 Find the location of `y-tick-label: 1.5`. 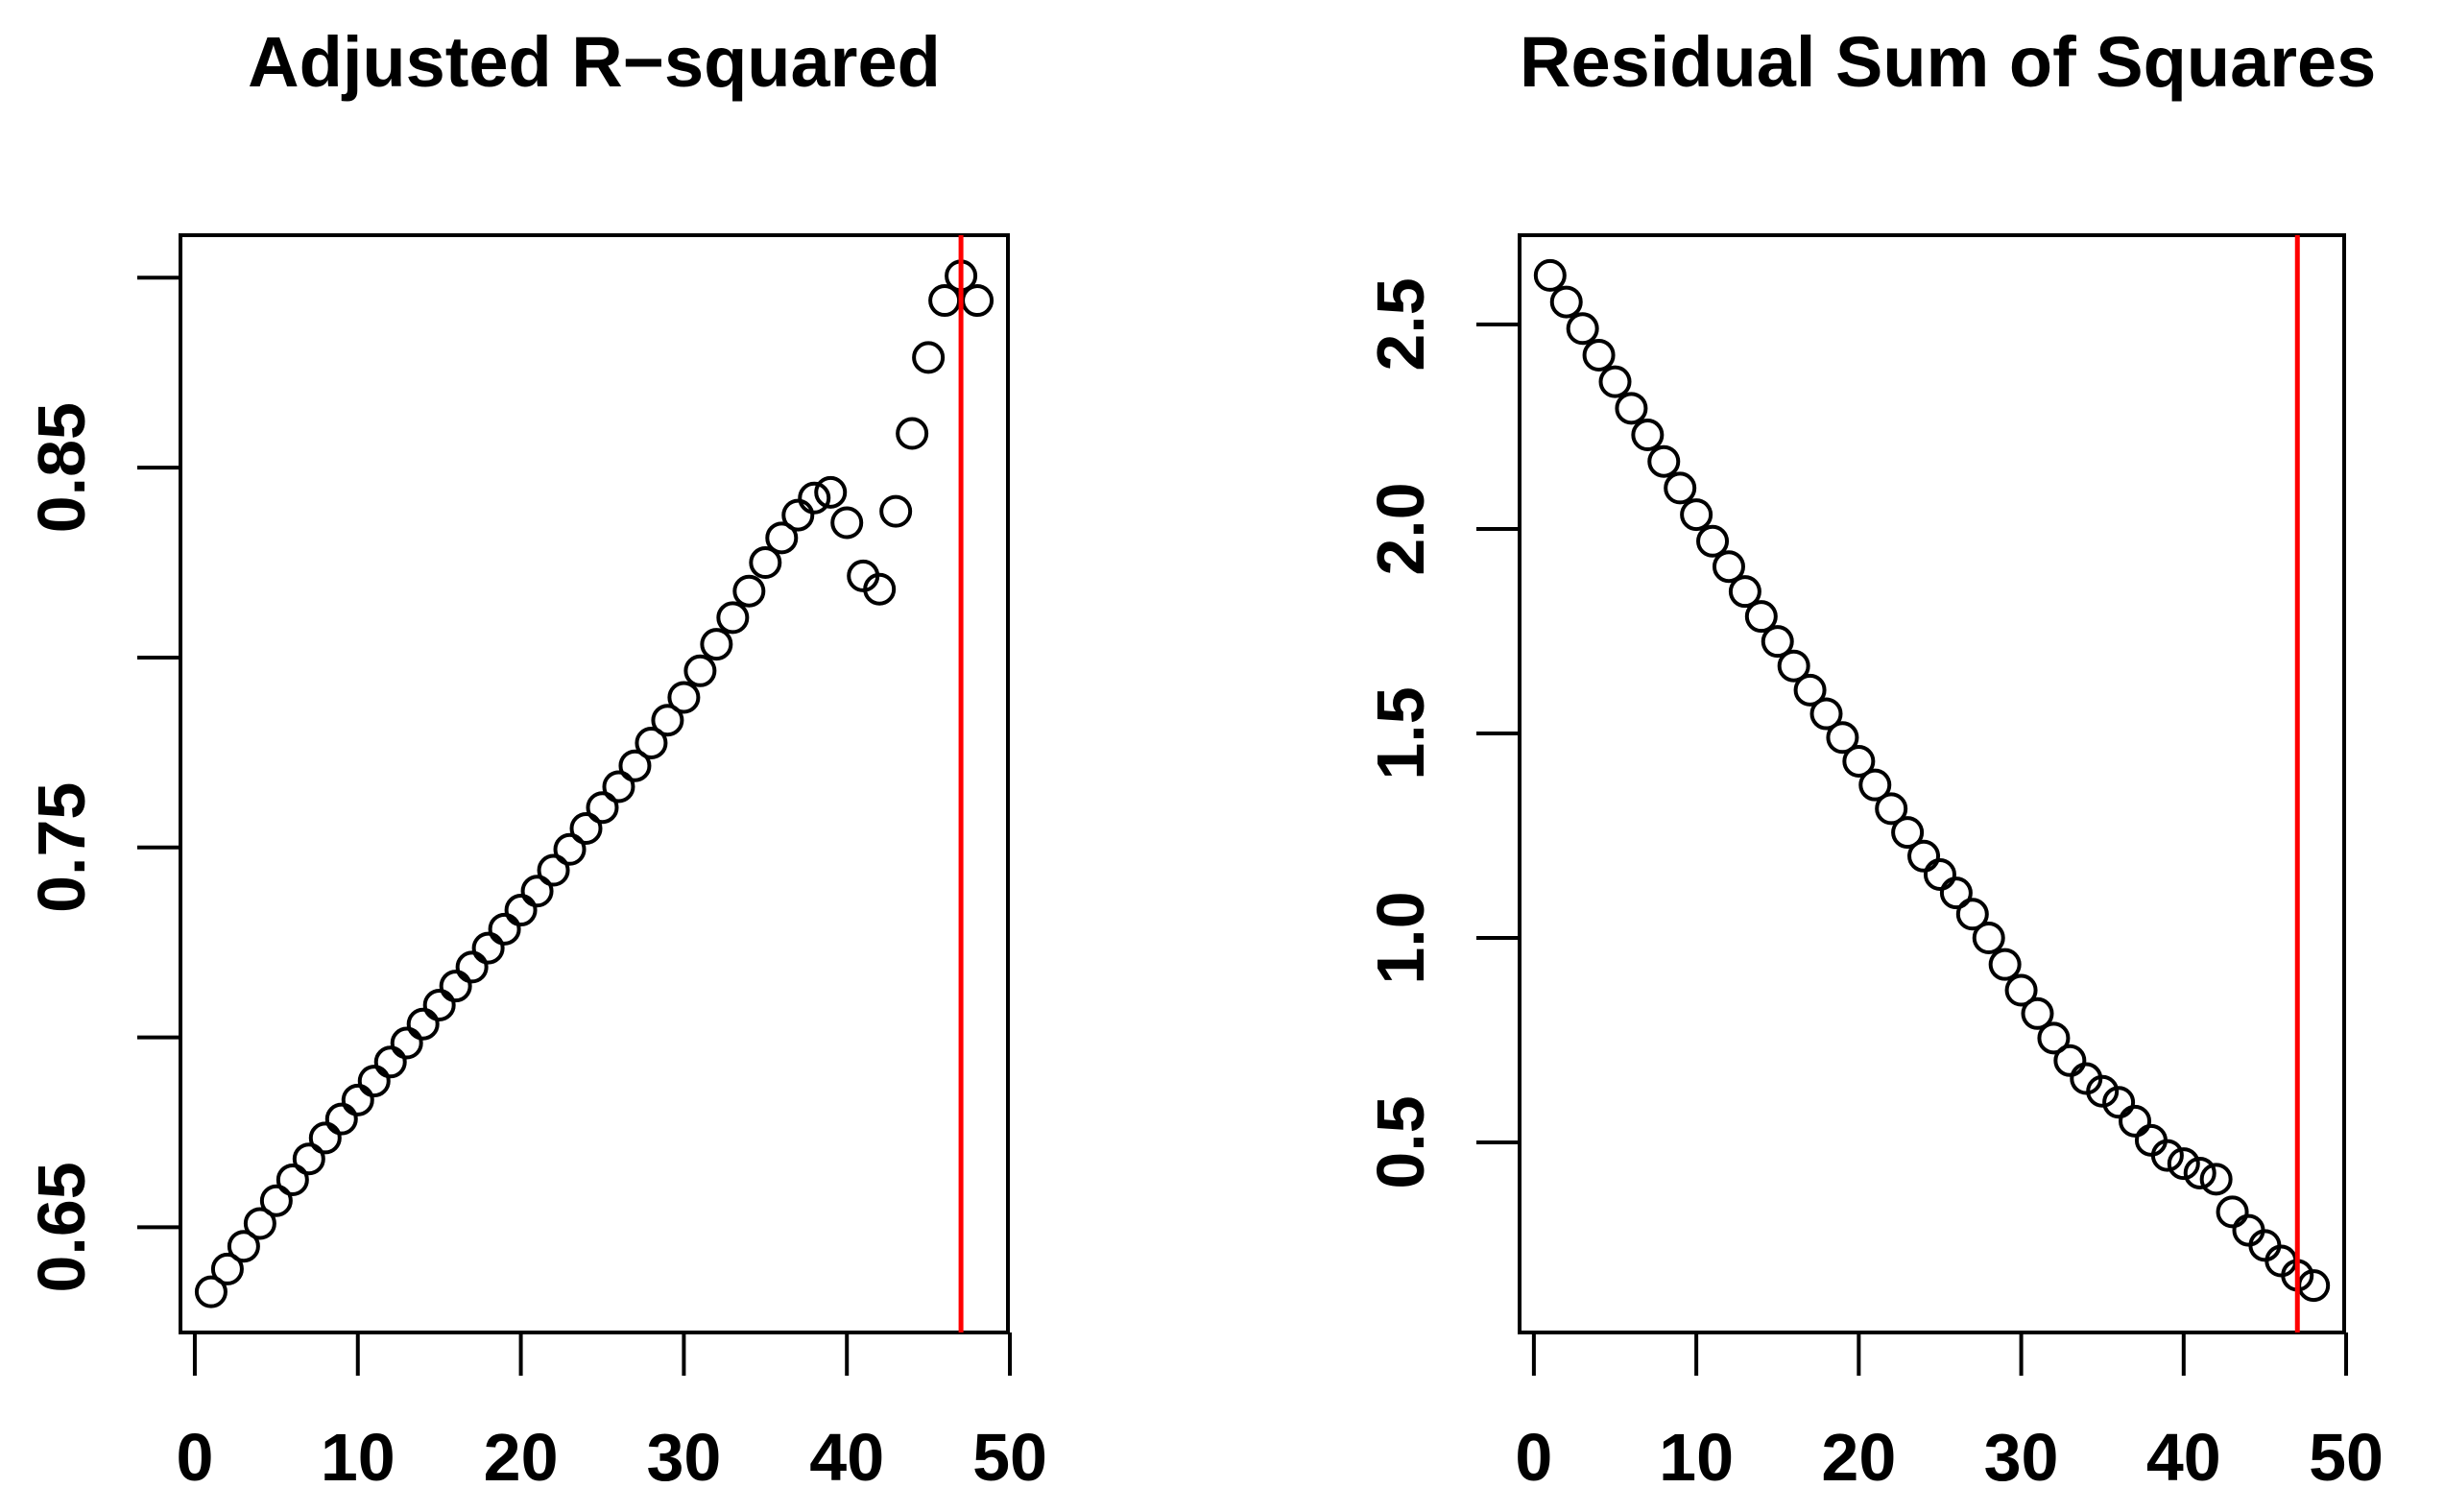

y-tick-label: 1.5 is located at coordinates (1400, 733).